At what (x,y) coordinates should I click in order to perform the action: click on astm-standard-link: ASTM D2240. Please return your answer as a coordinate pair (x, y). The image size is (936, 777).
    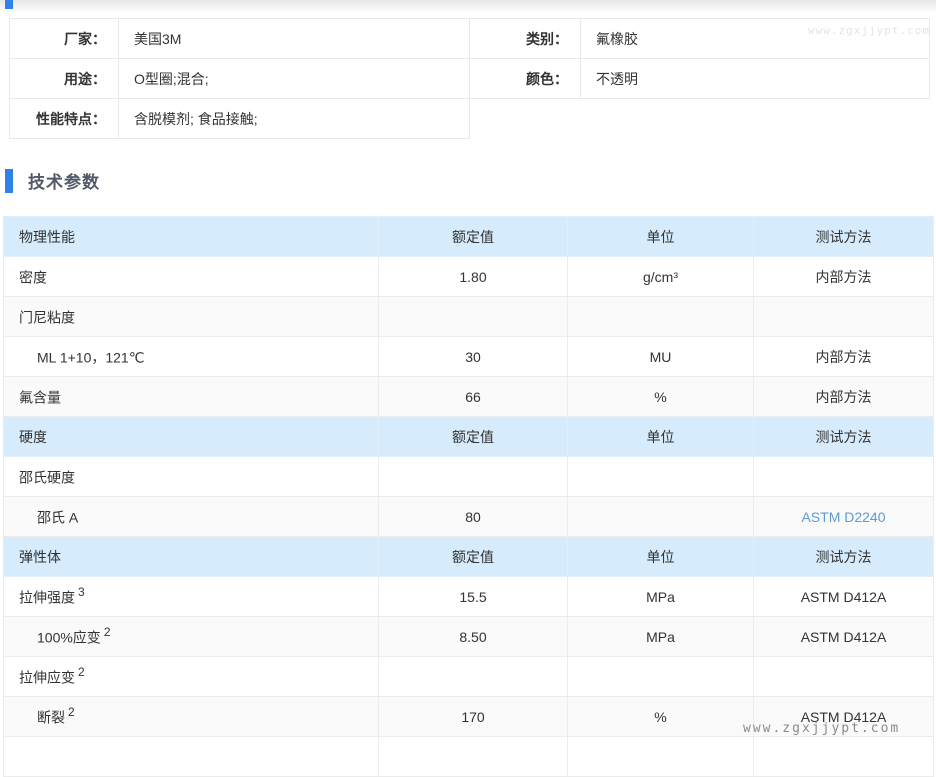
    Looking at the image, I should click on (843, 516).